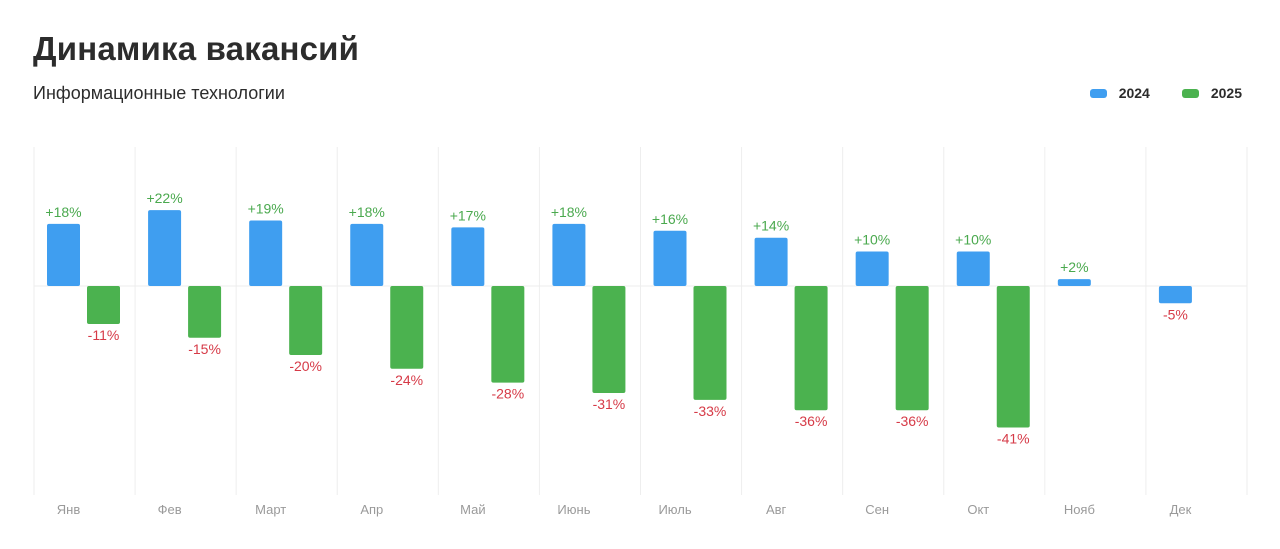 Image resolution: width=1280 pixels, height=549 pixels. I want to click on bar-2025-Фев, so click(205, 312).